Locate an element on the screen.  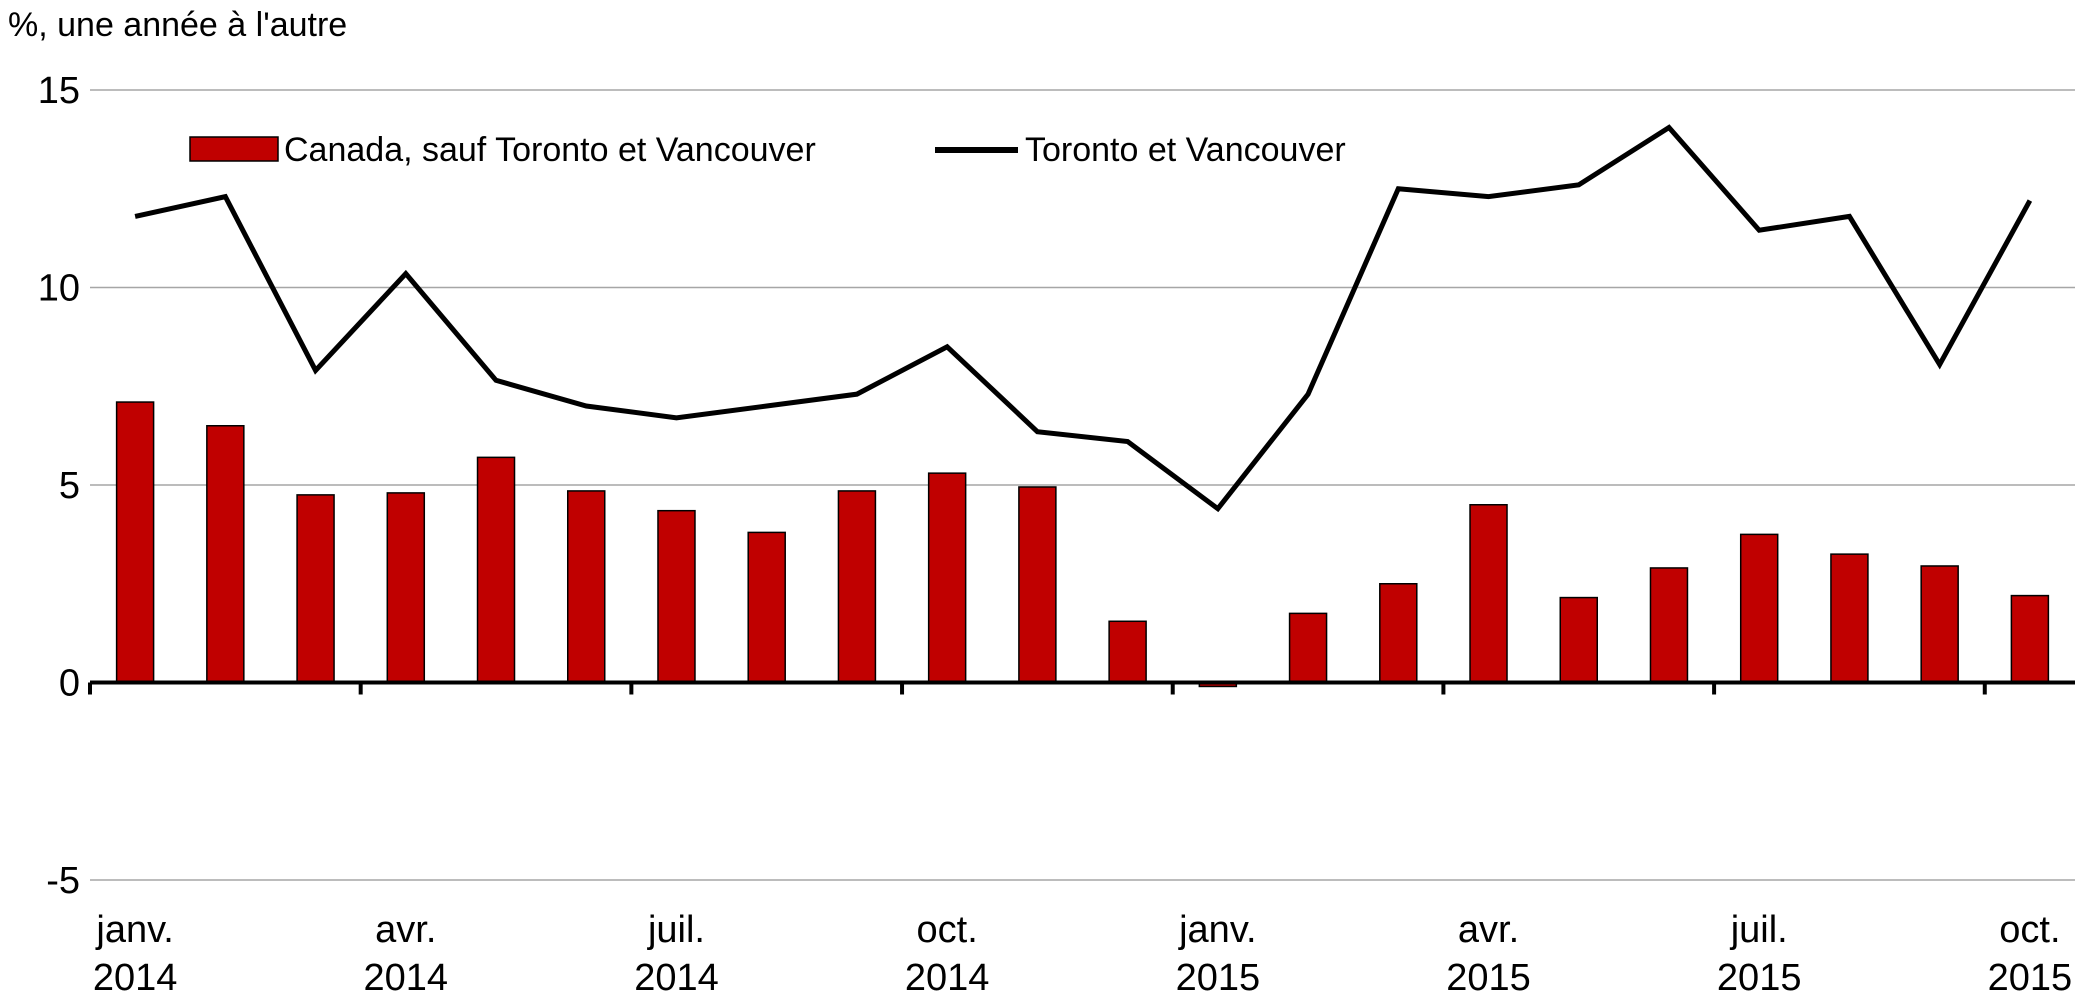
legend-label-bars: Canada, sauf Toronto et Vancouver is located at coordinates (550, 150).